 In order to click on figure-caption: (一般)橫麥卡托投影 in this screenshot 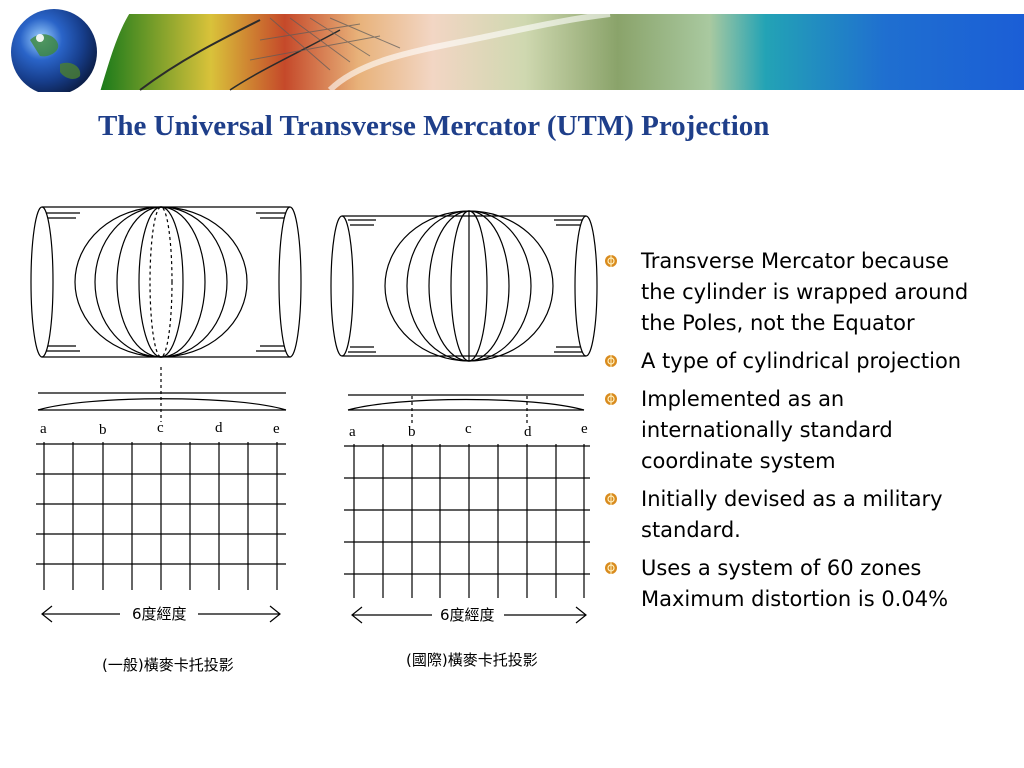, I will do `click(168, 665)`.